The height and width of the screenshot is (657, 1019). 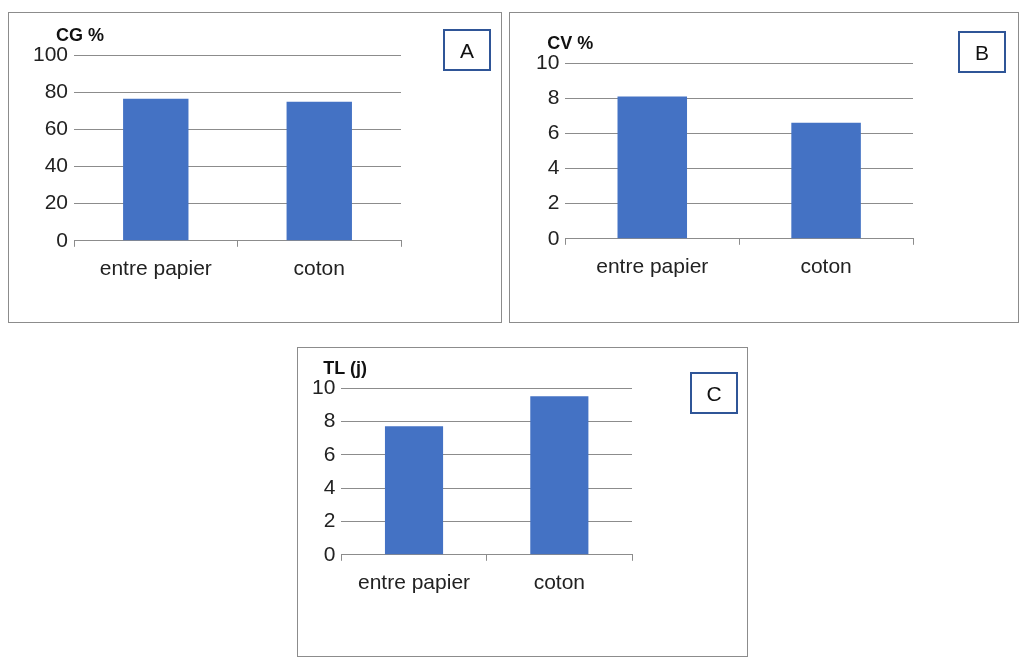 I want to click on y-tick-label: 80, so click(x=56, y=90).